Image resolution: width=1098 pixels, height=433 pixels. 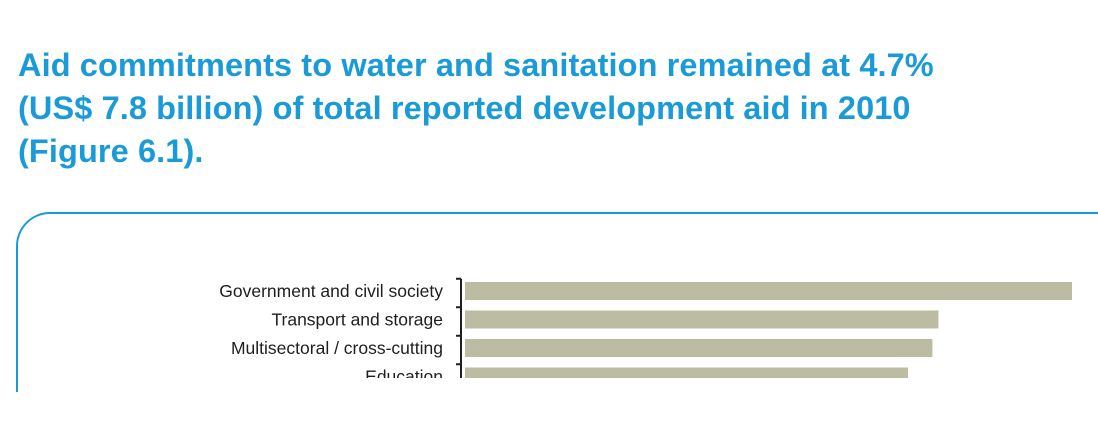 I want to click on category-label-2: Multisectoral / cross-cutting, so click(x=337, y=348).